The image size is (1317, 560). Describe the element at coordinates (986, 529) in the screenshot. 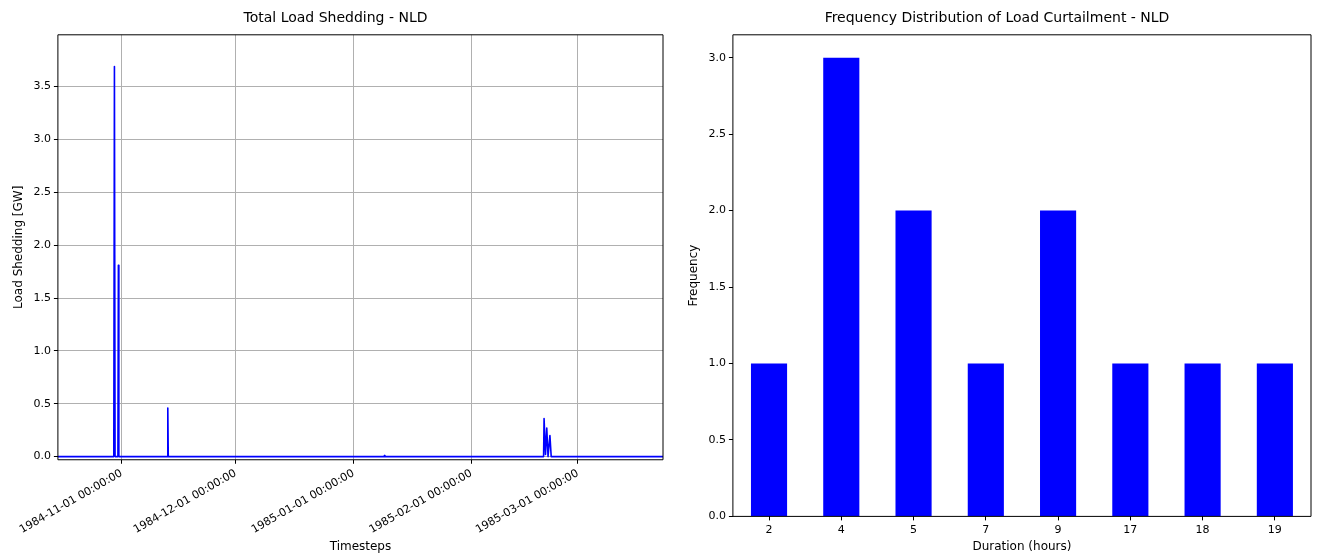

I see `x-tick-label: 7` at that location.